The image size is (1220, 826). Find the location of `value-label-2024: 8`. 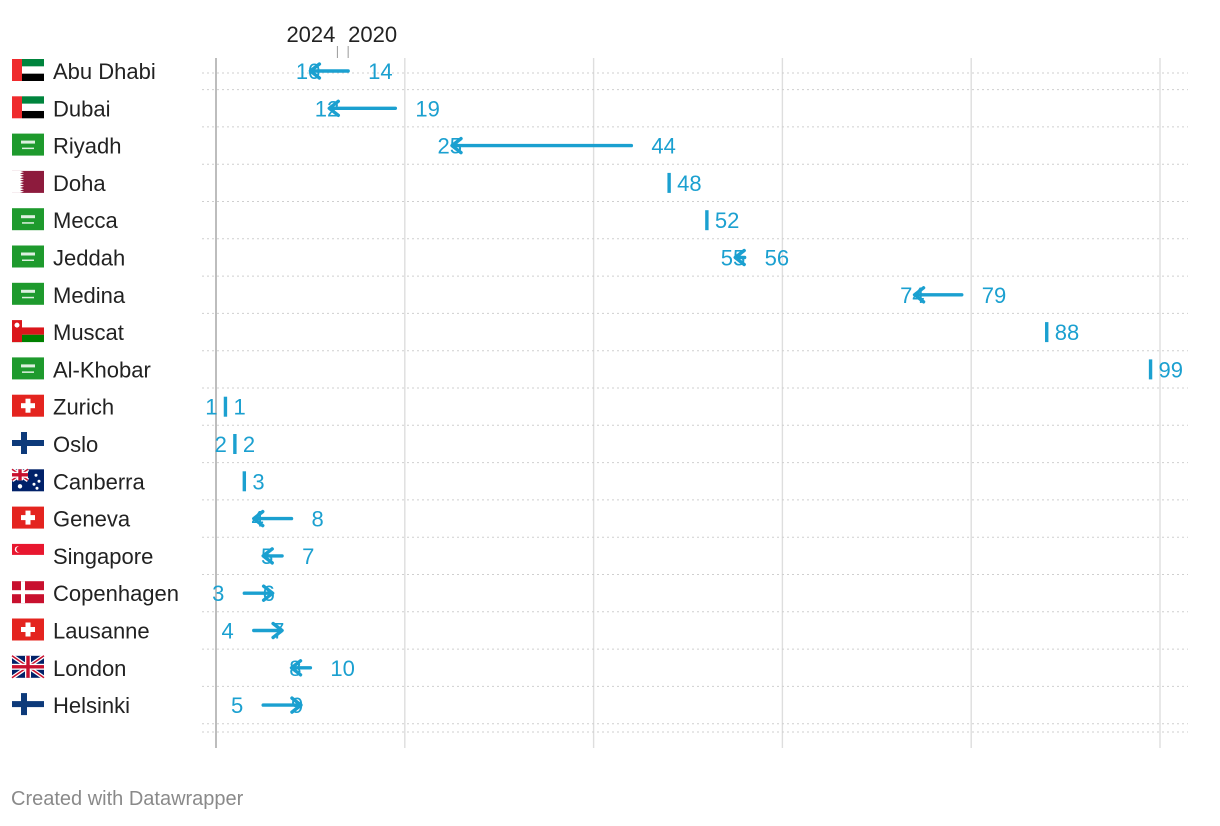

value-label-2024: 8 is located at coordinates (295, 668).